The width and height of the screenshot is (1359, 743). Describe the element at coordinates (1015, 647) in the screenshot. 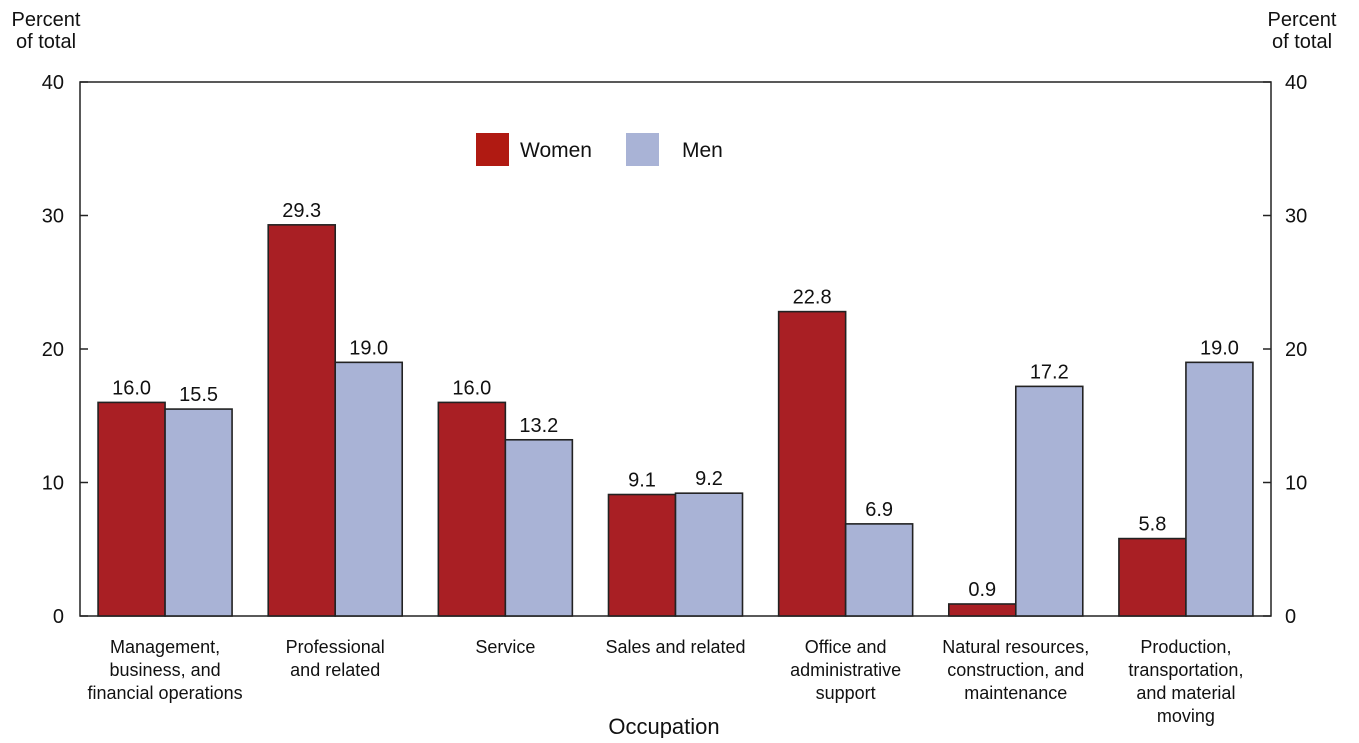

I see `x-tick-label-6-line-1: Natural resources,` at that location.